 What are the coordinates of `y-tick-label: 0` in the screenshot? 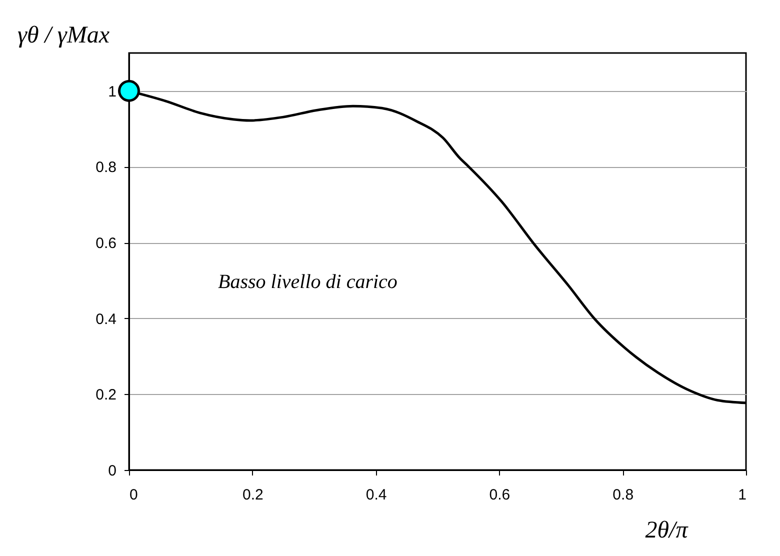 It's located at (112, 471).